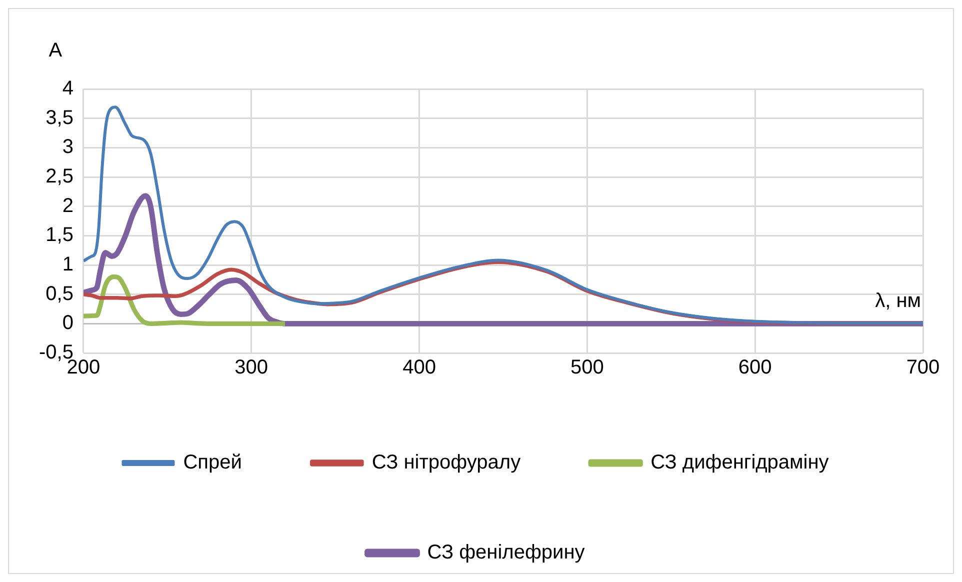  Describe the element at coordinates (68, 89) in the screenshot. I see `y-tick-label: 4` at that location.